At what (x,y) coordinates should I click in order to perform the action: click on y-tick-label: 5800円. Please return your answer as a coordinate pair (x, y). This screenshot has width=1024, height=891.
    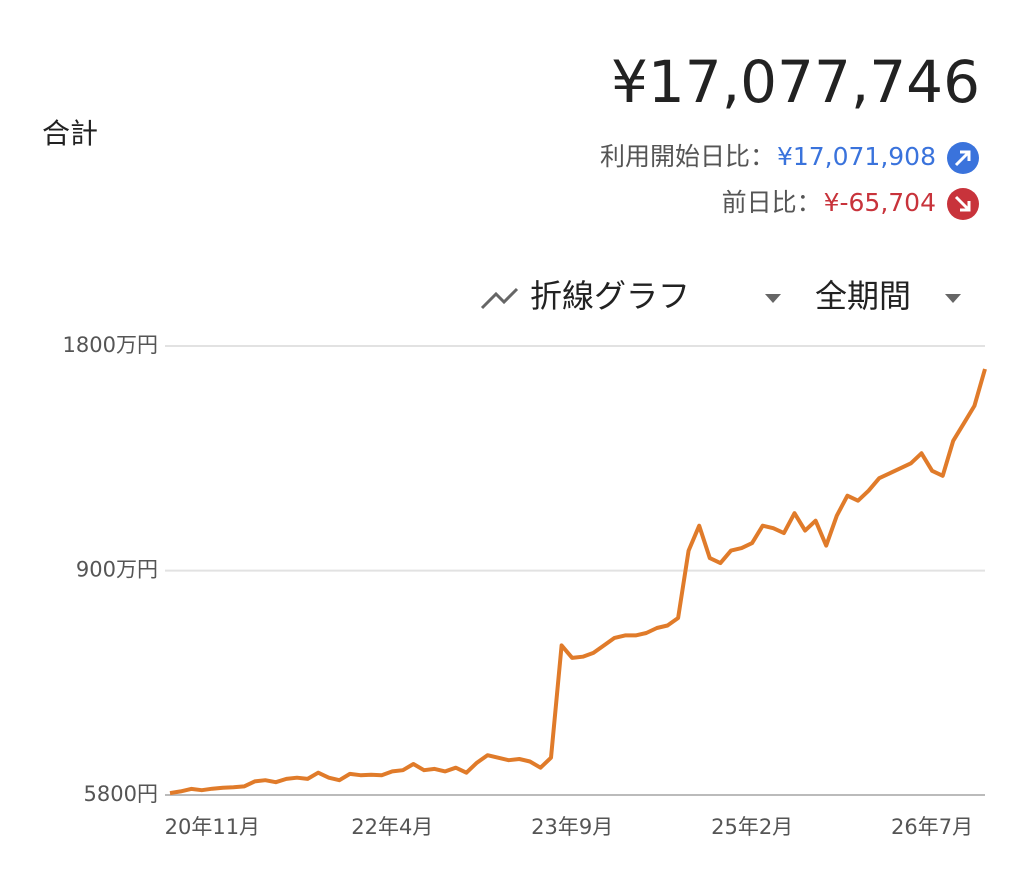
    Looking at the image, I should click on (121, 794).